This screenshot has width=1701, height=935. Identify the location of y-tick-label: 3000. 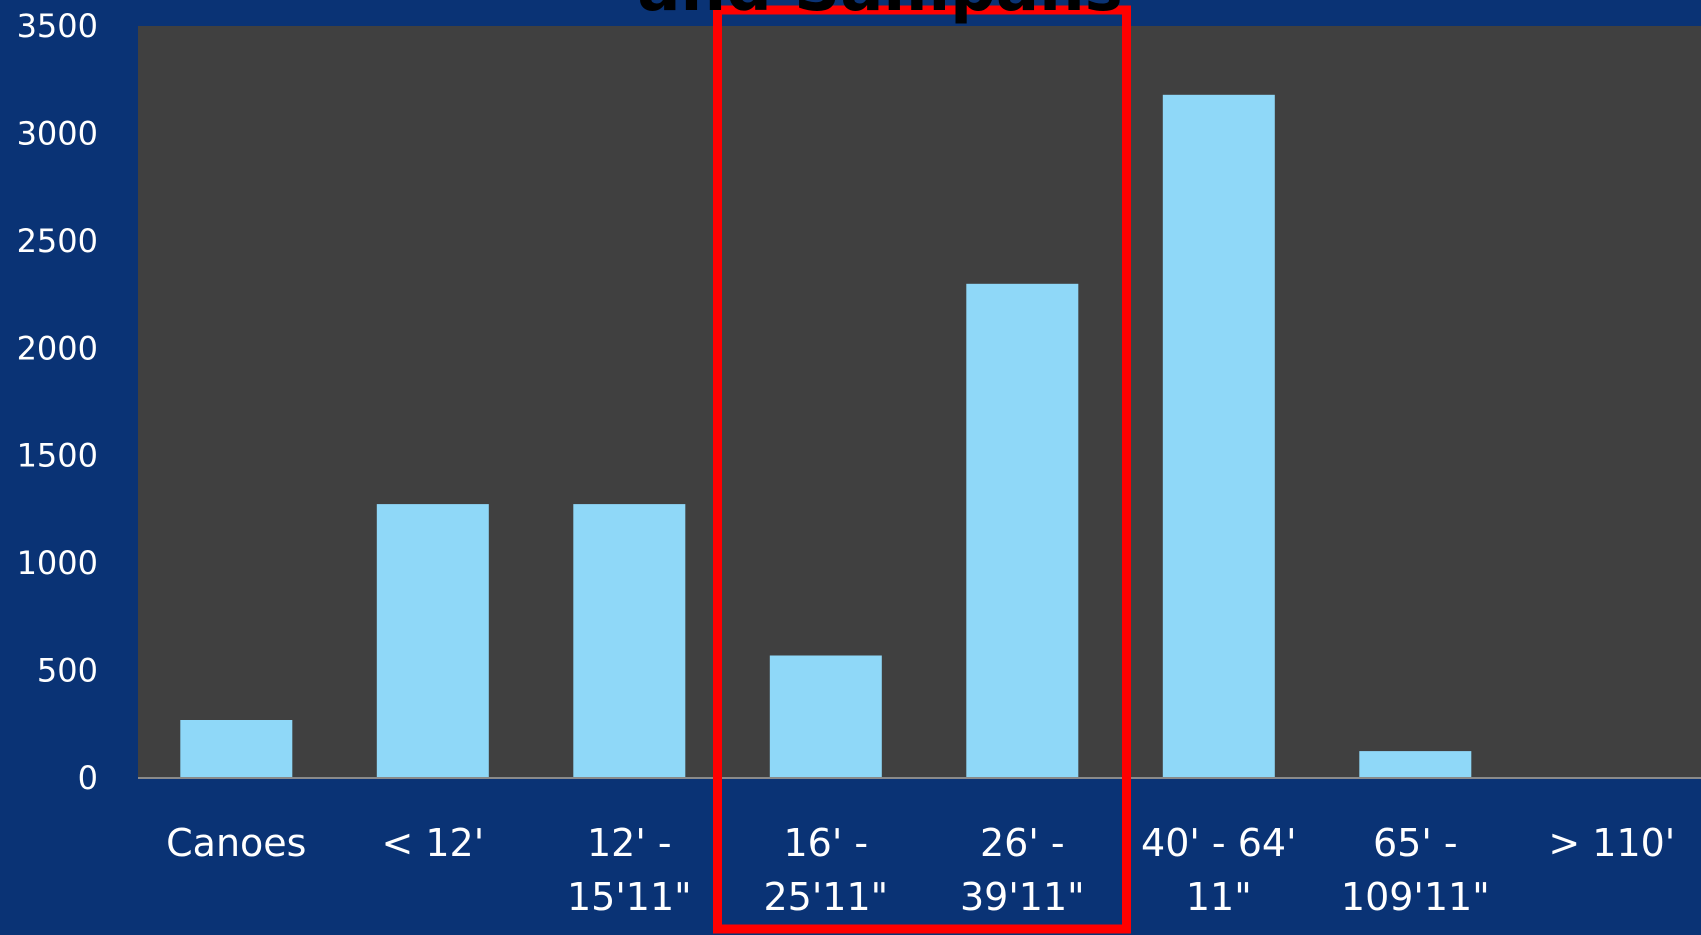
(57, 133).